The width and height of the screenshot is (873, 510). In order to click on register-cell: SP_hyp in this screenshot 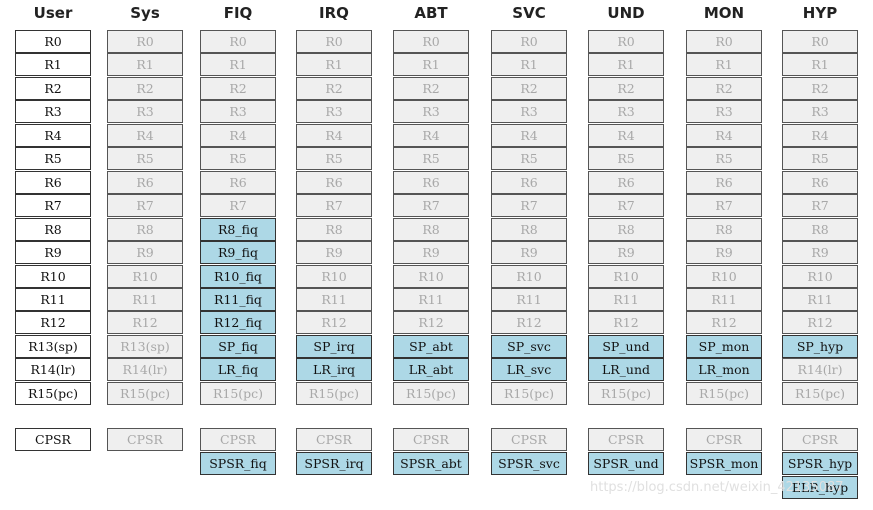, I will do `click(820, 346)`.